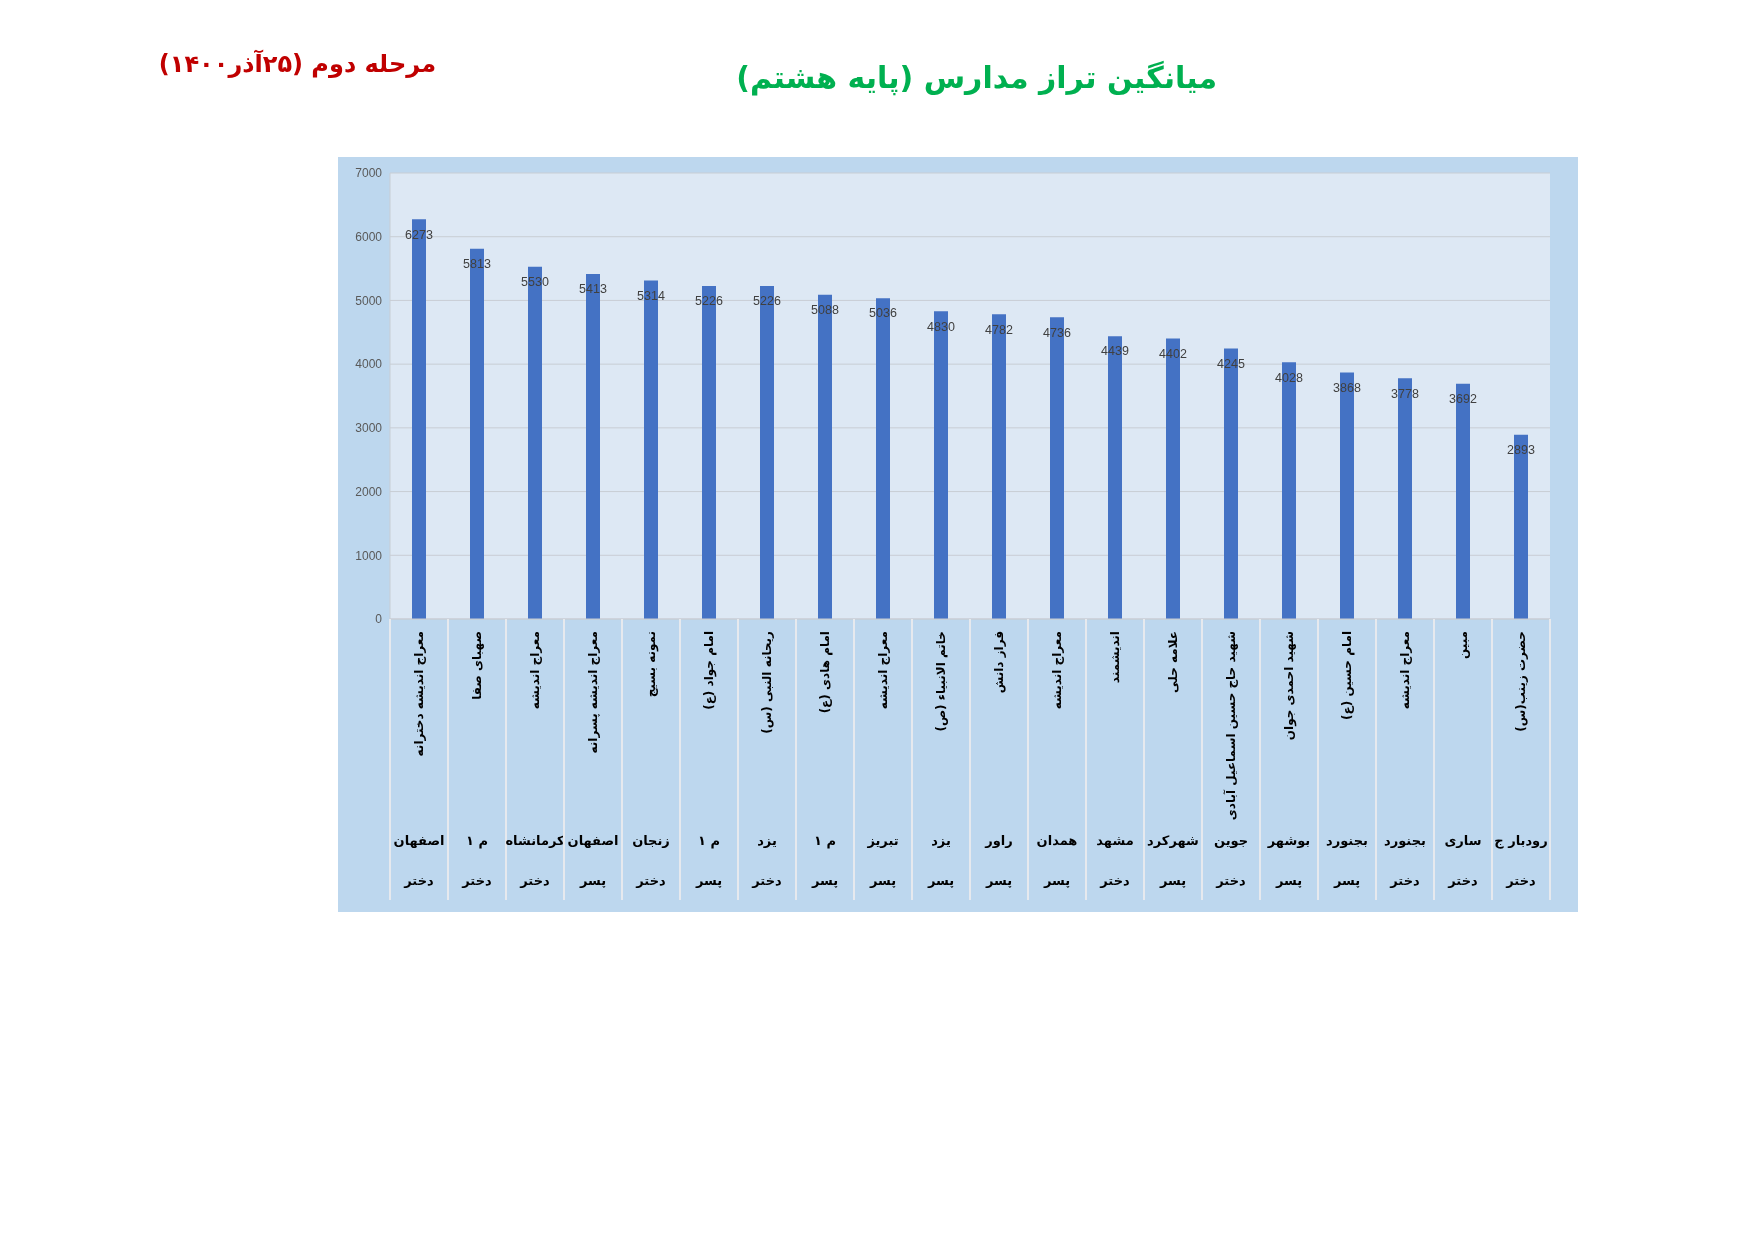 Image resolution: width=1754 pixels, height=1240 pixels. I want to click on chart-subtitle: مرحله دوم (۲۵آذر۱۴۰۰), so click(297, 64).